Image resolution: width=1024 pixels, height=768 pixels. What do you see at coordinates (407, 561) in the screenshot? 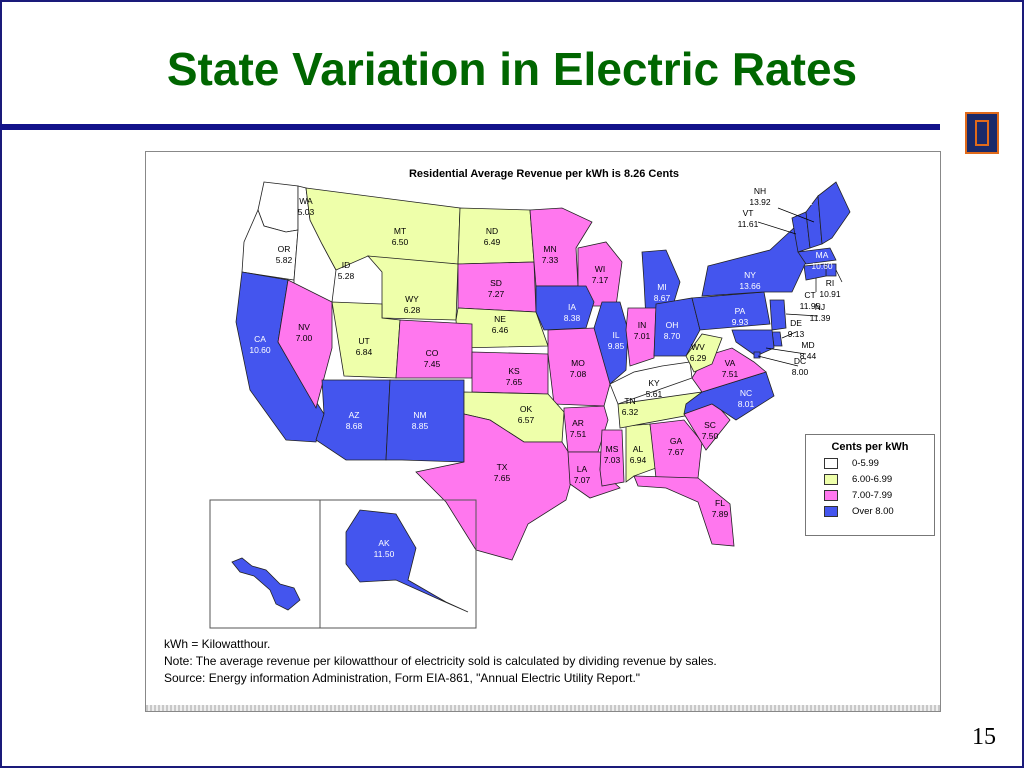
I see `state-ak` at bounding box center [407, 561].